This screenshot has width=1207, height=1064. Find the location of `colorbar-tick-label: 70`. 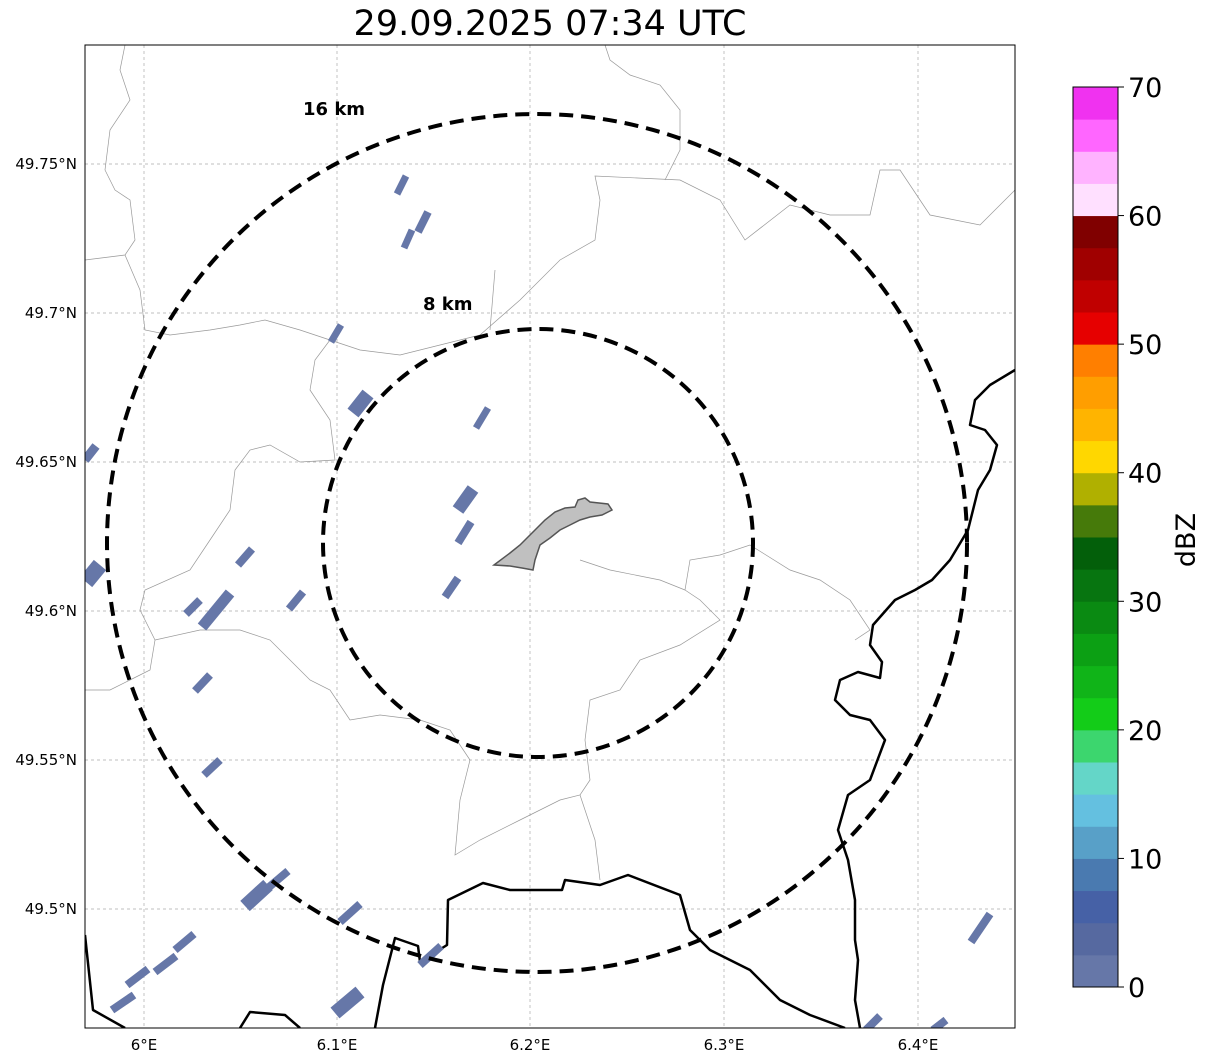

colorbar-tick-label: 70 is located at coordinates (1145, 88).